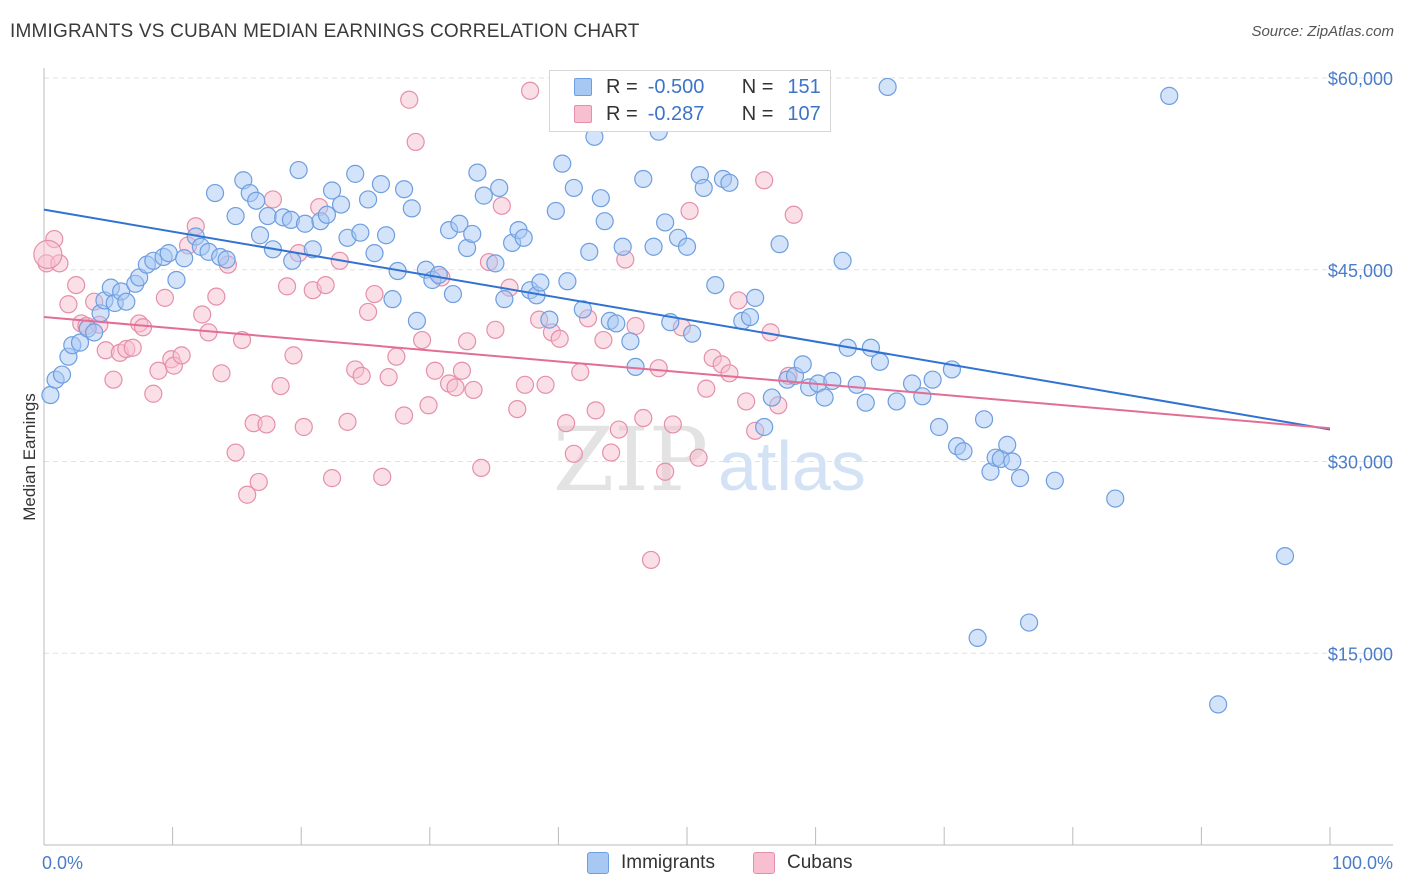 The height and width of the screenshot is (892, 1406). What do you see at coordinates (62, 863) in the screenshot?
I see `x-tick-label-left: 0.0%` at bounding box center [62, 863].